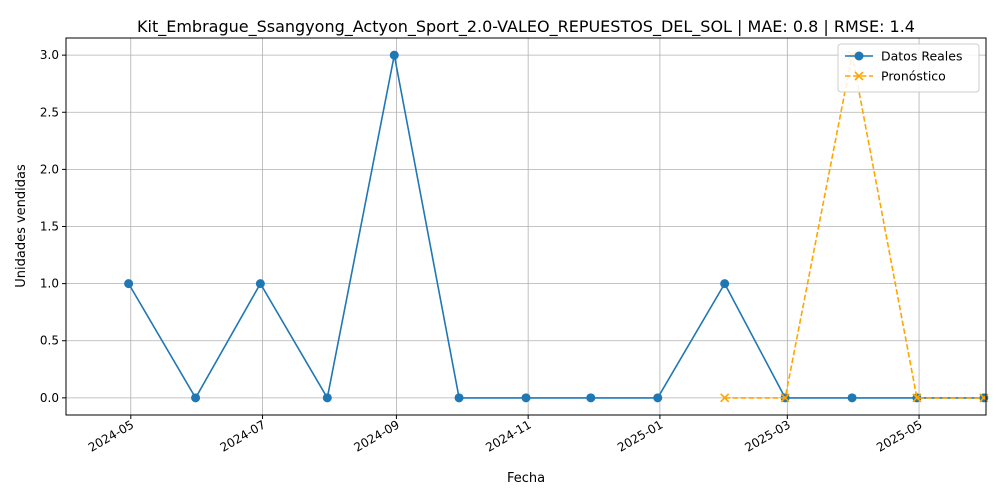 The image size is (1000, 504). What do you see at coordinates (921, 56) in the screenshot?
I see `legend-label-datos-reales: Datos Reales` at bounding box center [921, 56].